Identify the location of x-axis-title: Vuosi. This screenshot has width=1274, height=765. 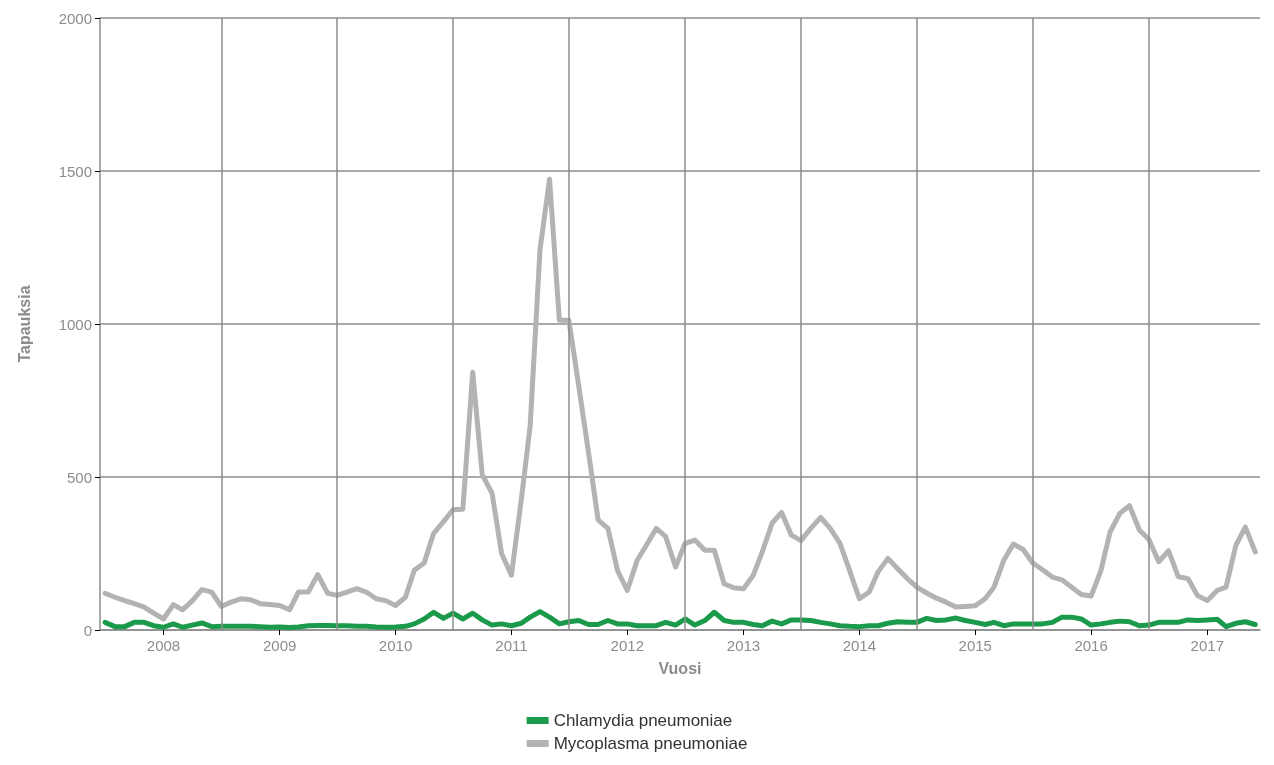
(680, 668).